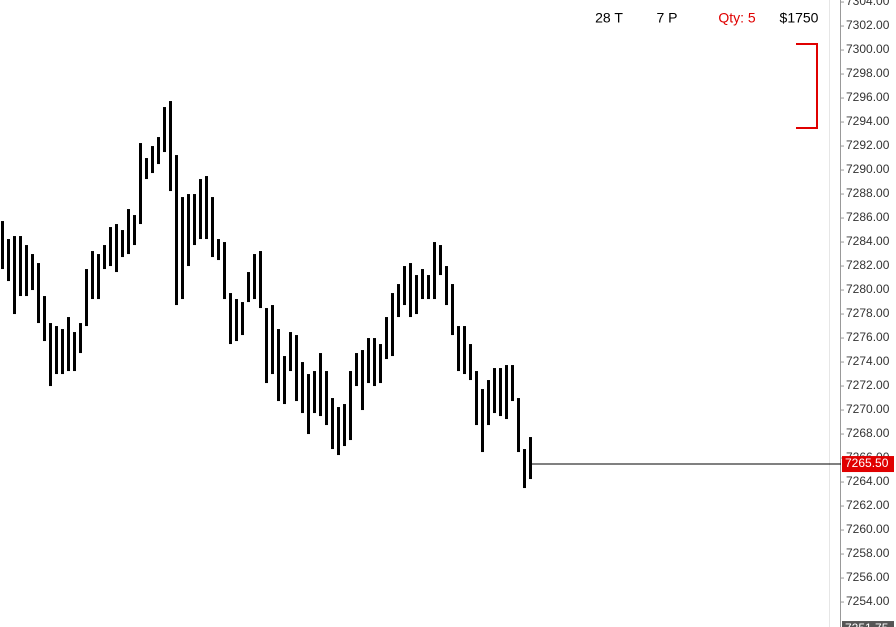  Describe the element at coordinates (666, 18) in the screenshot. I see `header-stat: 7 P` at that location.